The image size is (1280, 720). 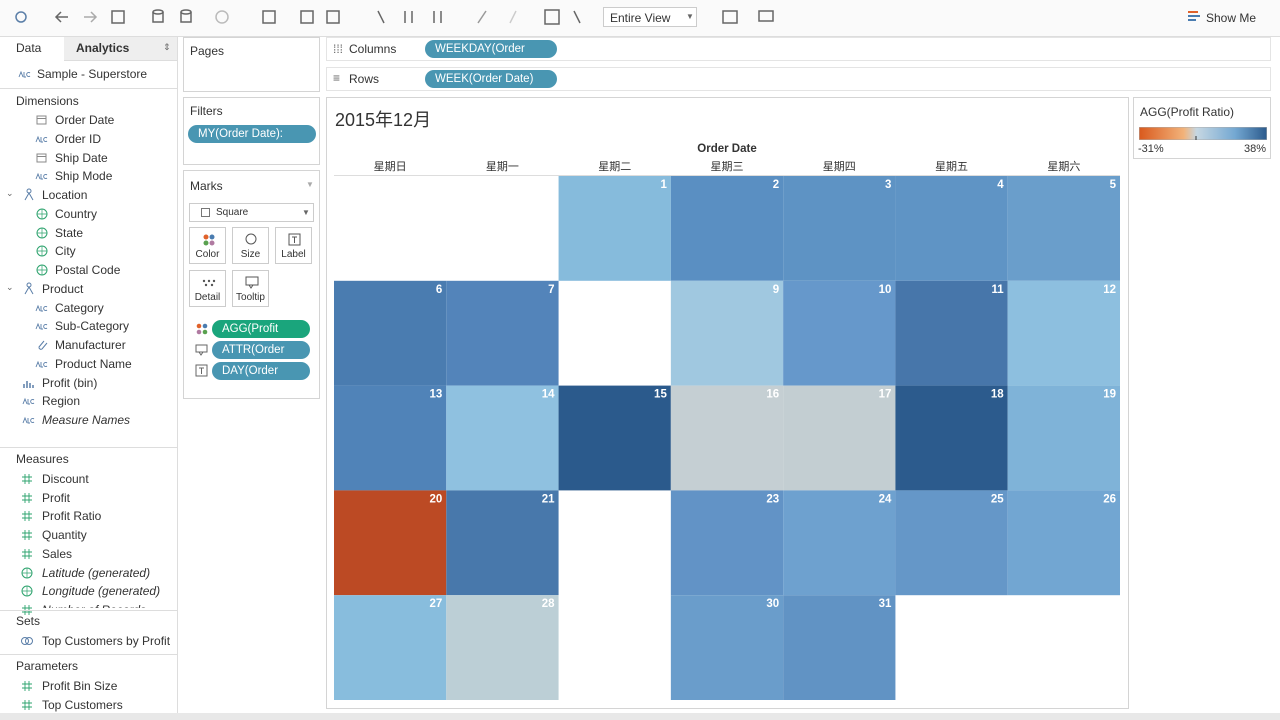 What do you see at coordinates (90, 345) in the screenshot?
I see `field: Manufacturer` at bounding box center [90, 345].